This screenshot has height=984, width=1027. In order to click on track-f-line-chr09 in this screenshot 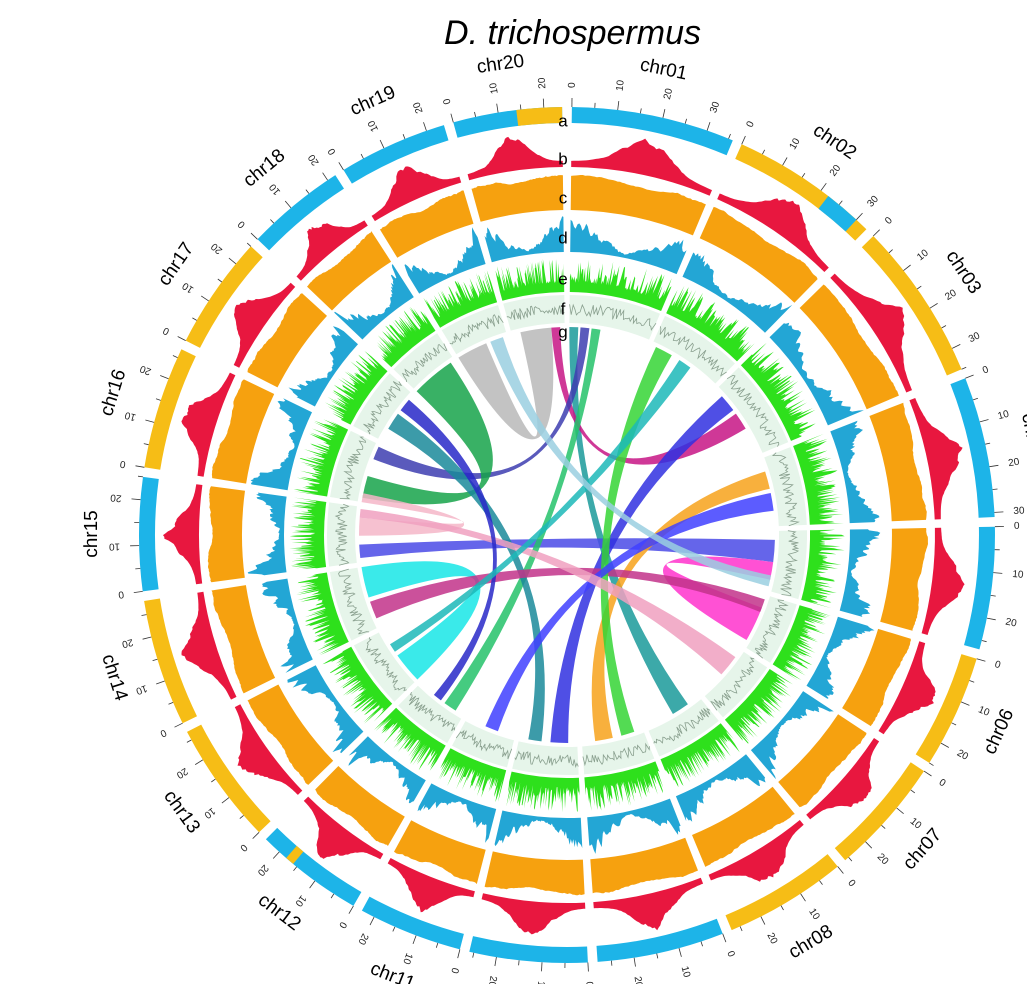, I will do `click(616, 754)`.